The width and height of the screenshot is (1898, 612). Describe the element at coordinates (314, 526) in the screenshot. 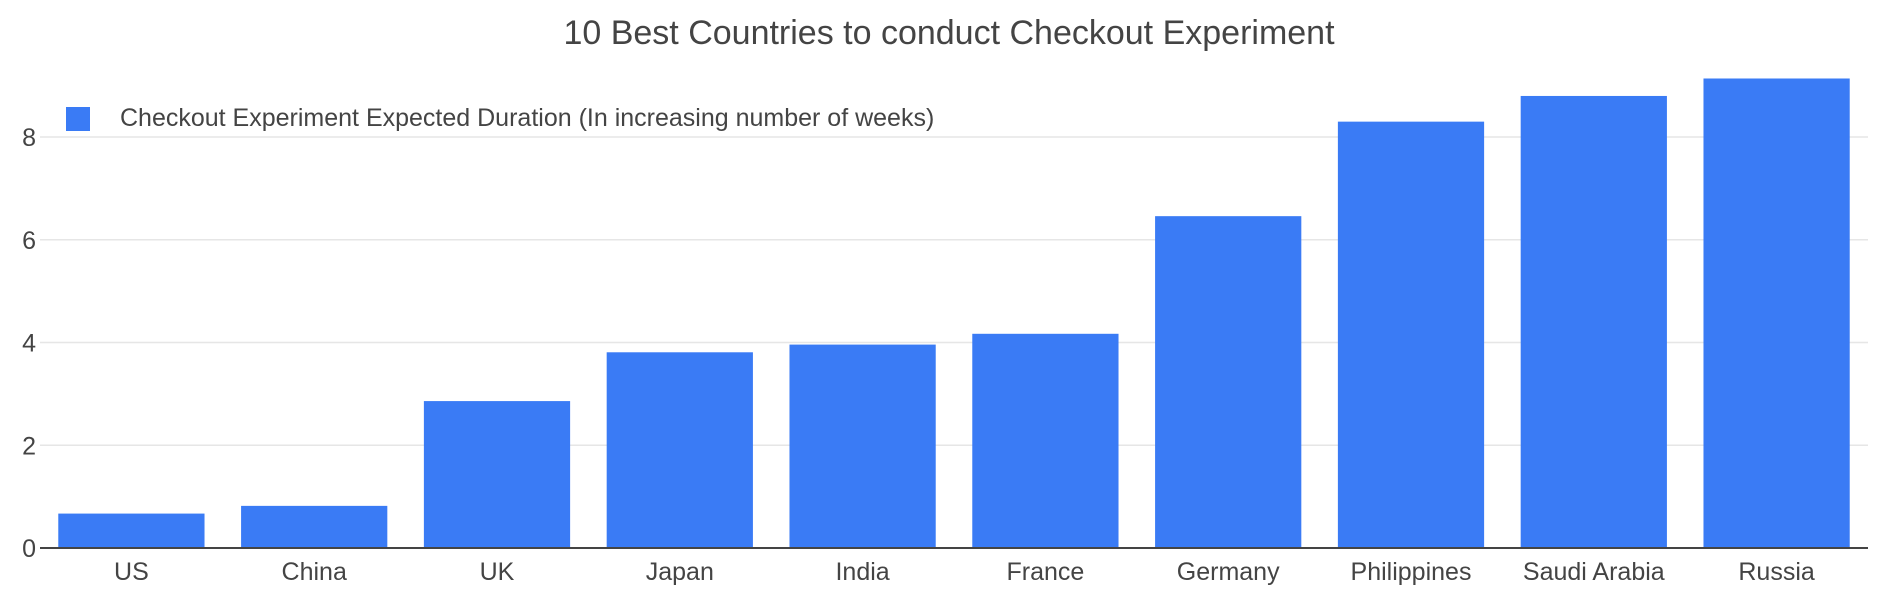

I see `bar-china` at that location.